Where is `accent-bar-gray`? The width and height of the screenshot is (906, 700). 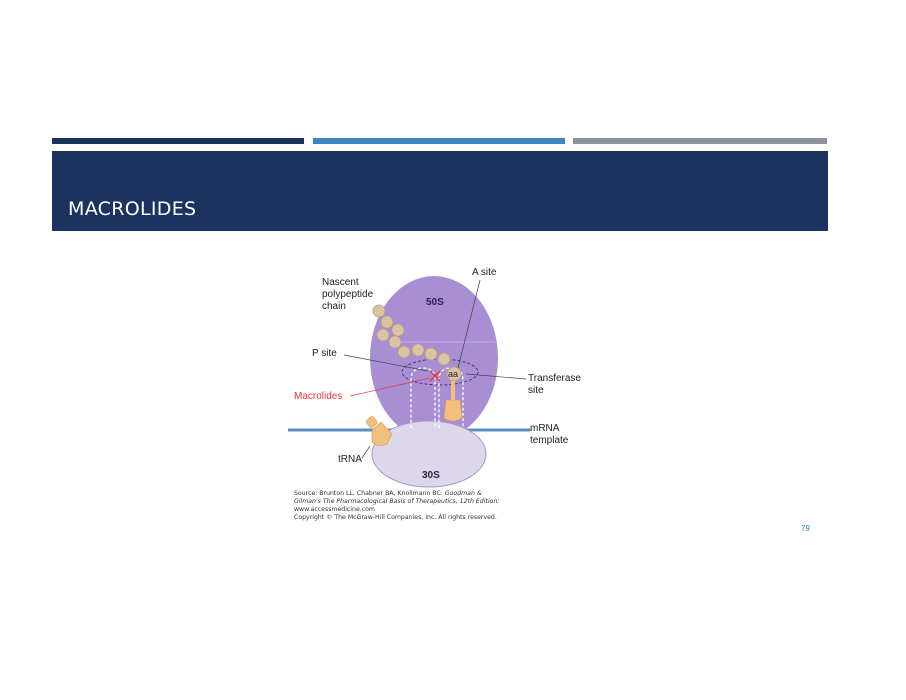
accent-bar-gray is located at coordinates (700, 141).